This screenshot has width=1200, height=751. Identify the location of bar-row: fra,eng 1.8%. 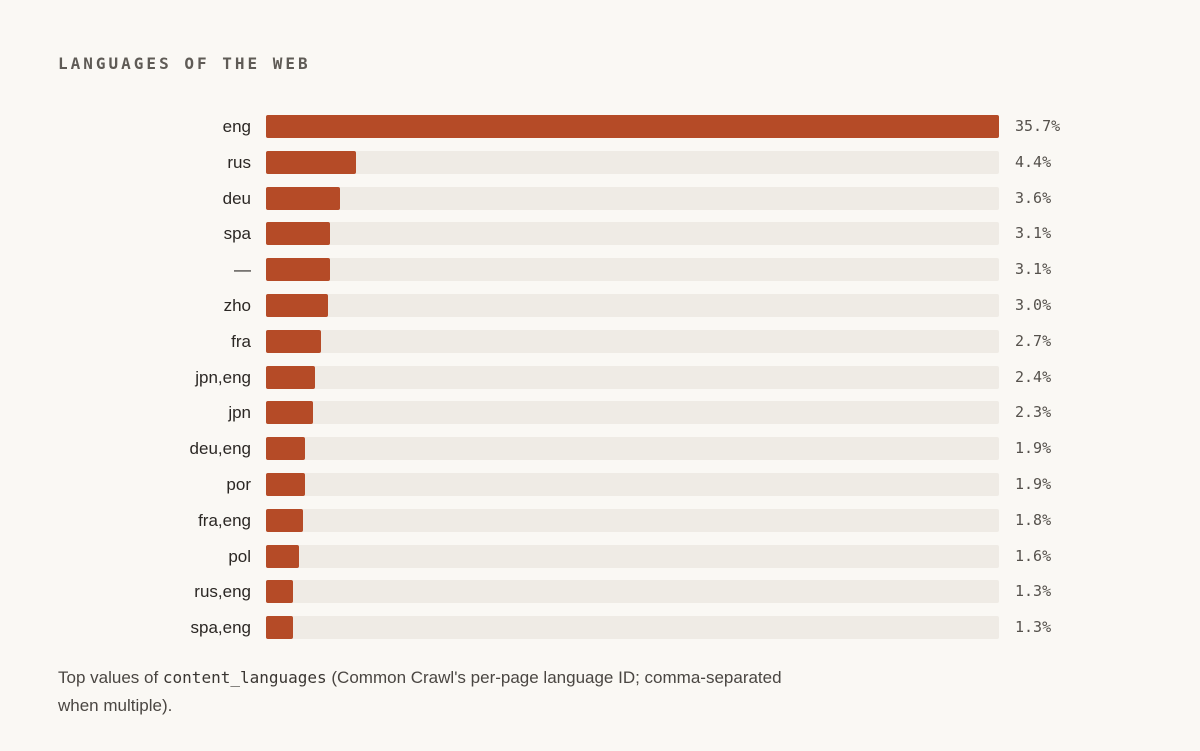
(600, 520).